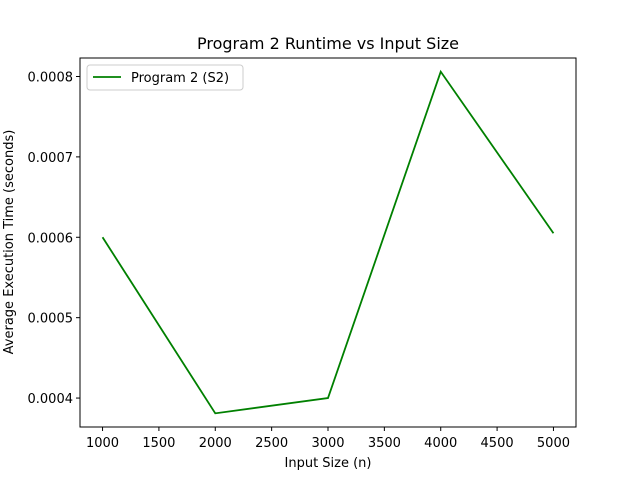  What do you see at coordinates (271, 443) in the screenshot?
I see `x-tick-label: 2500` at bounding box center [271, 443].